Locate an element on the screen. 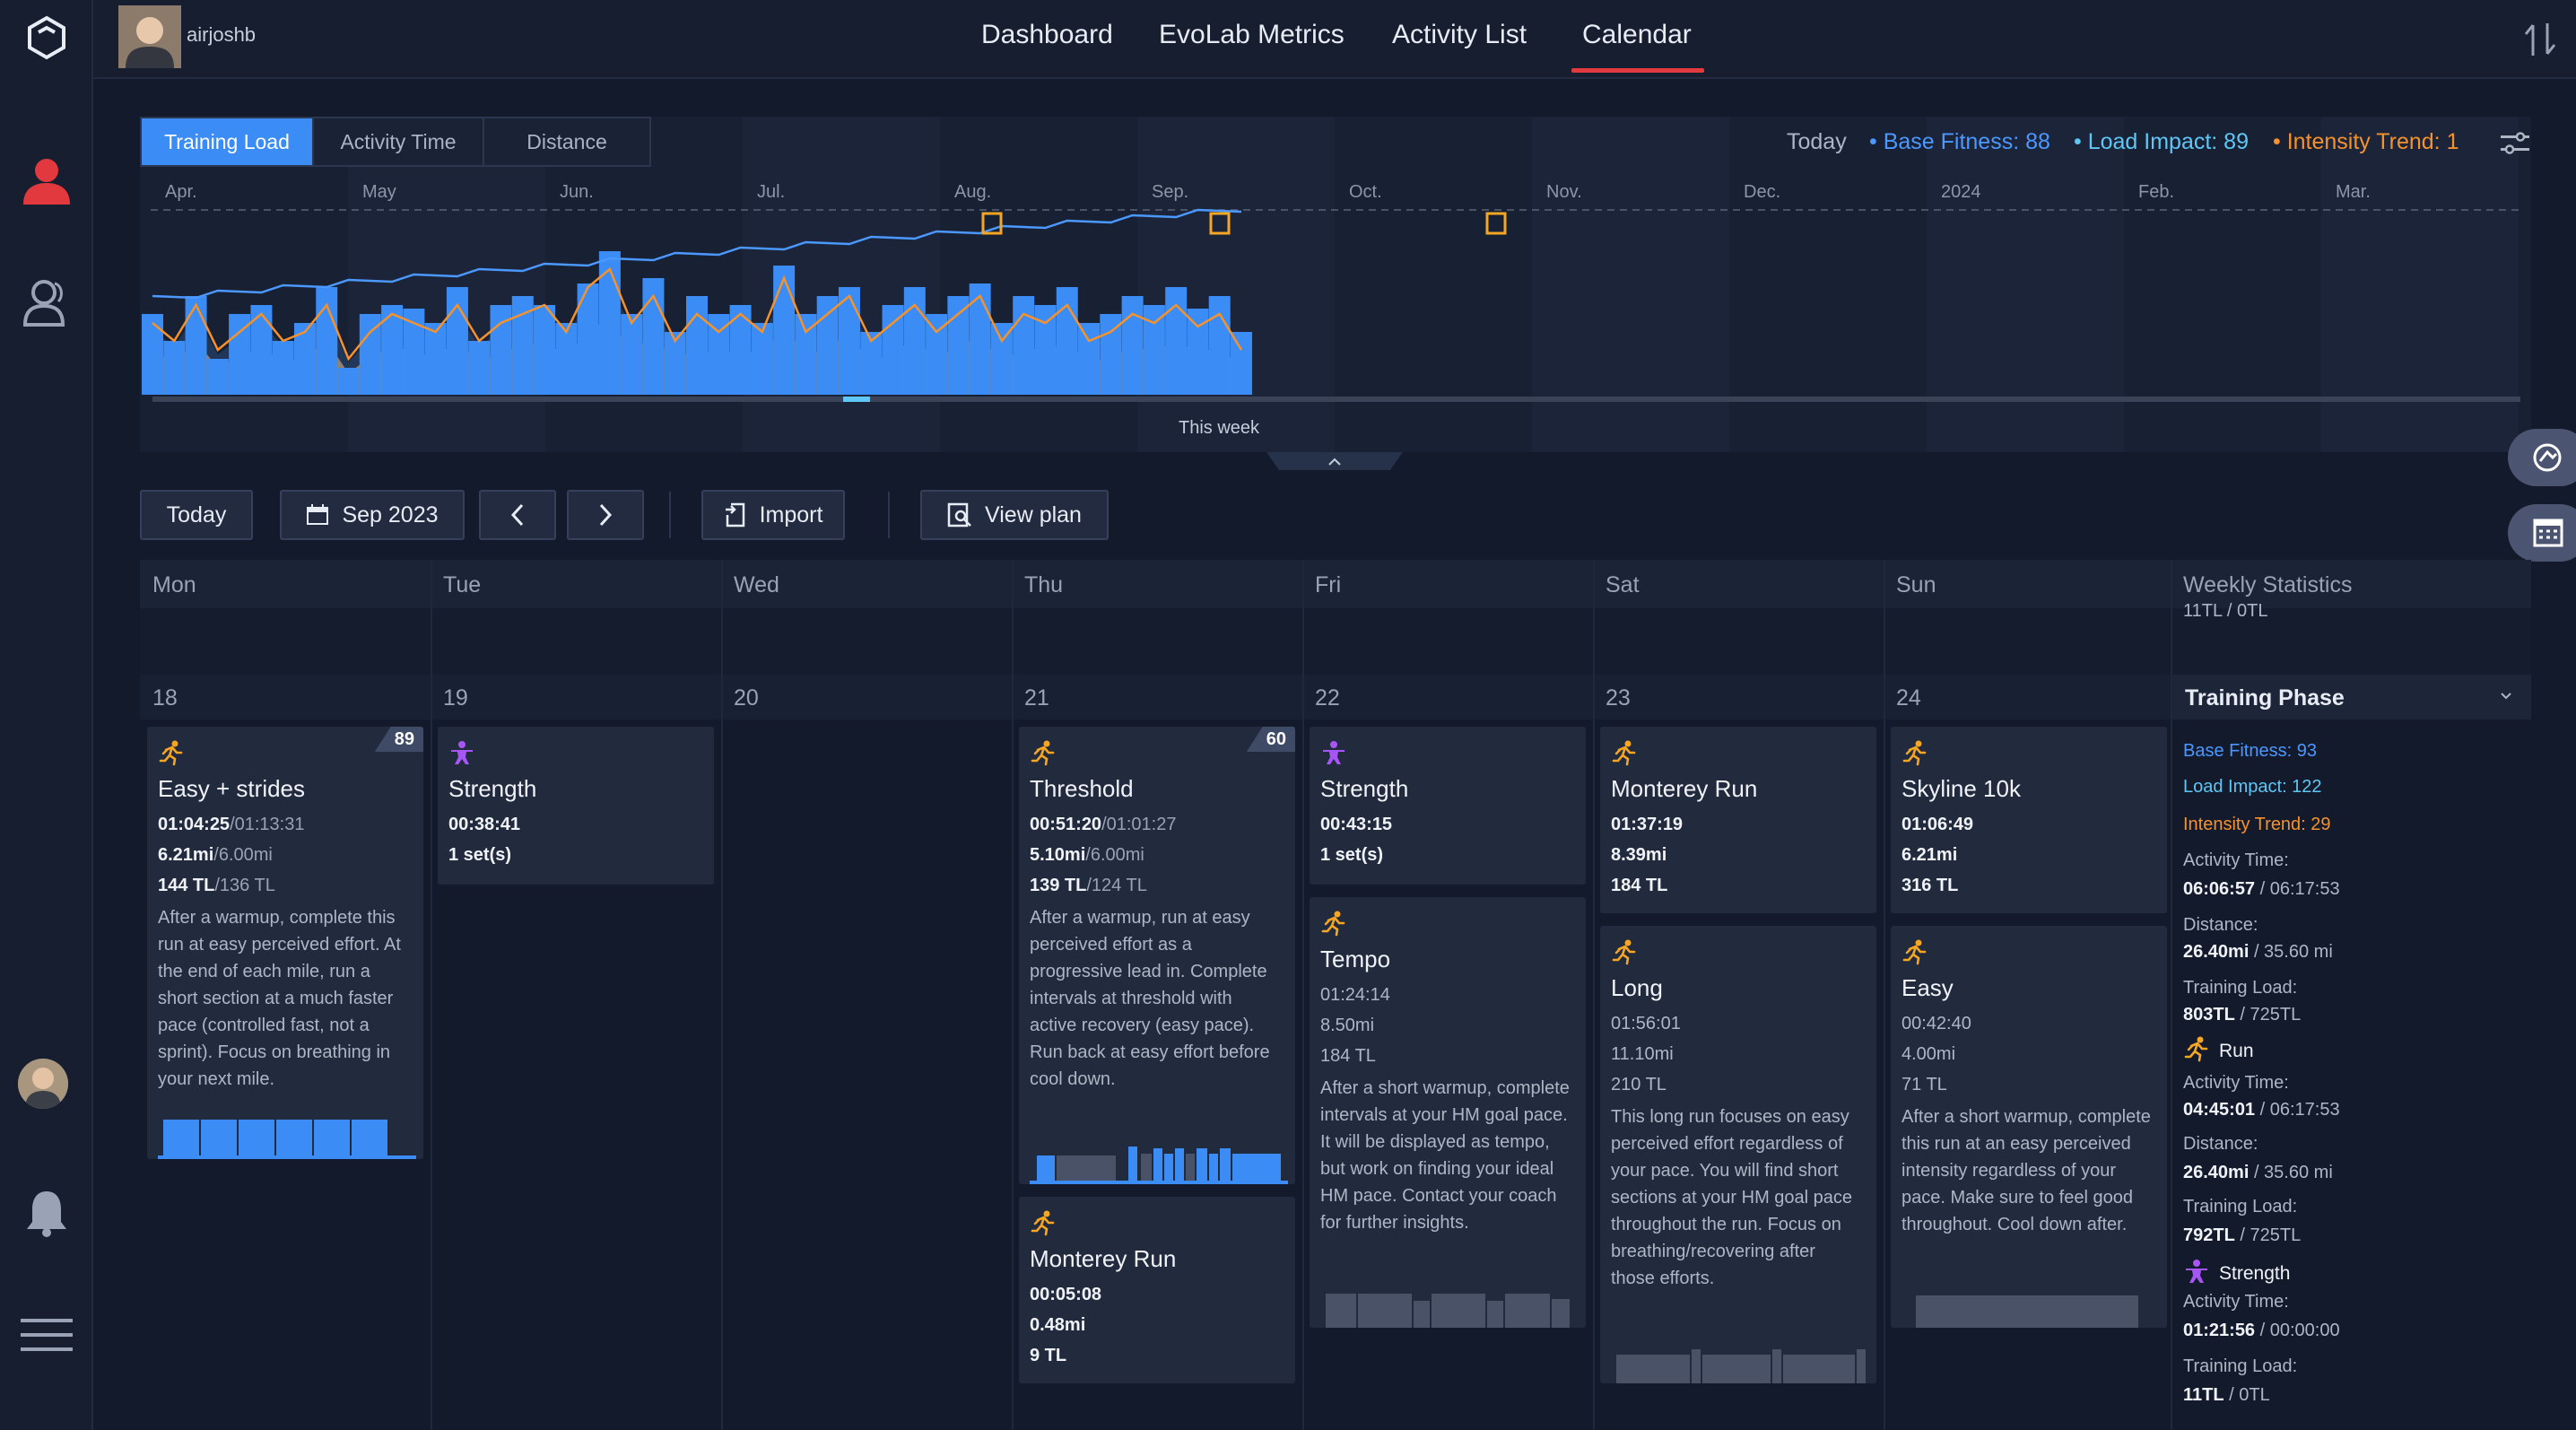 The image size is (2576, 1430). weekly-distance-label: Distance: is located at coordinates (2220, 925).